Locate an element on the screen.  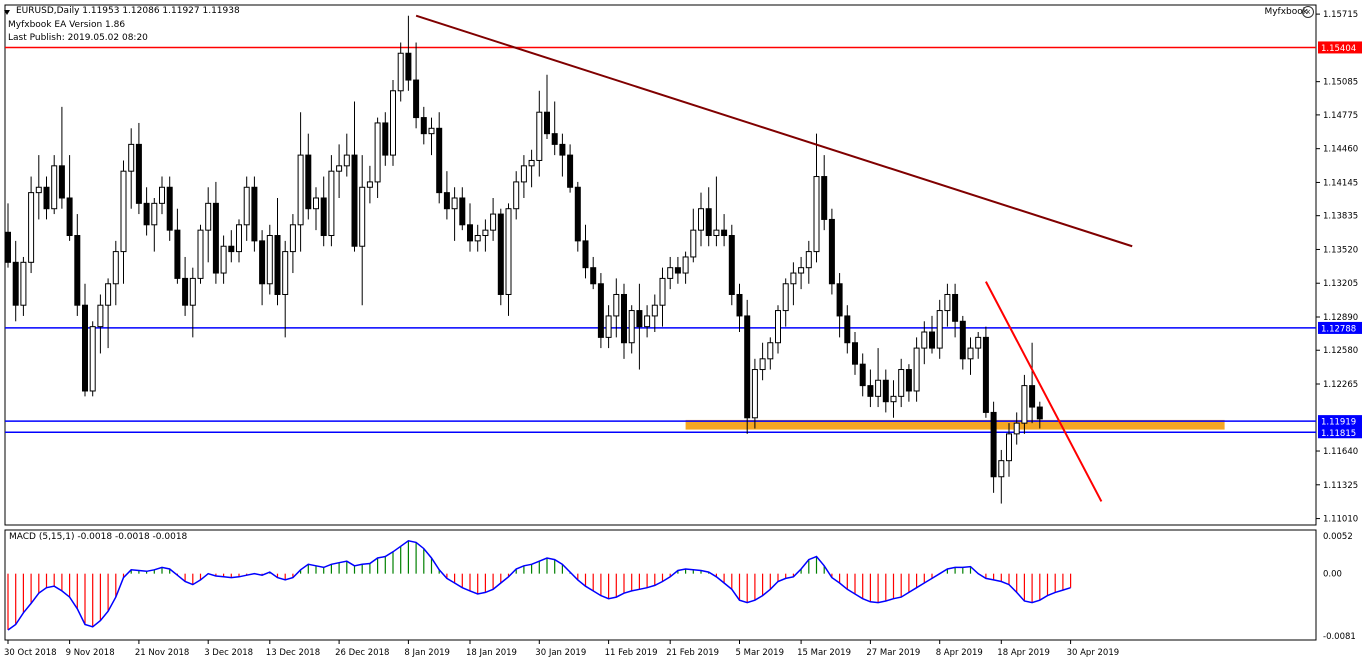
close-circle-icon: × is located at coordinates (1308, 12).